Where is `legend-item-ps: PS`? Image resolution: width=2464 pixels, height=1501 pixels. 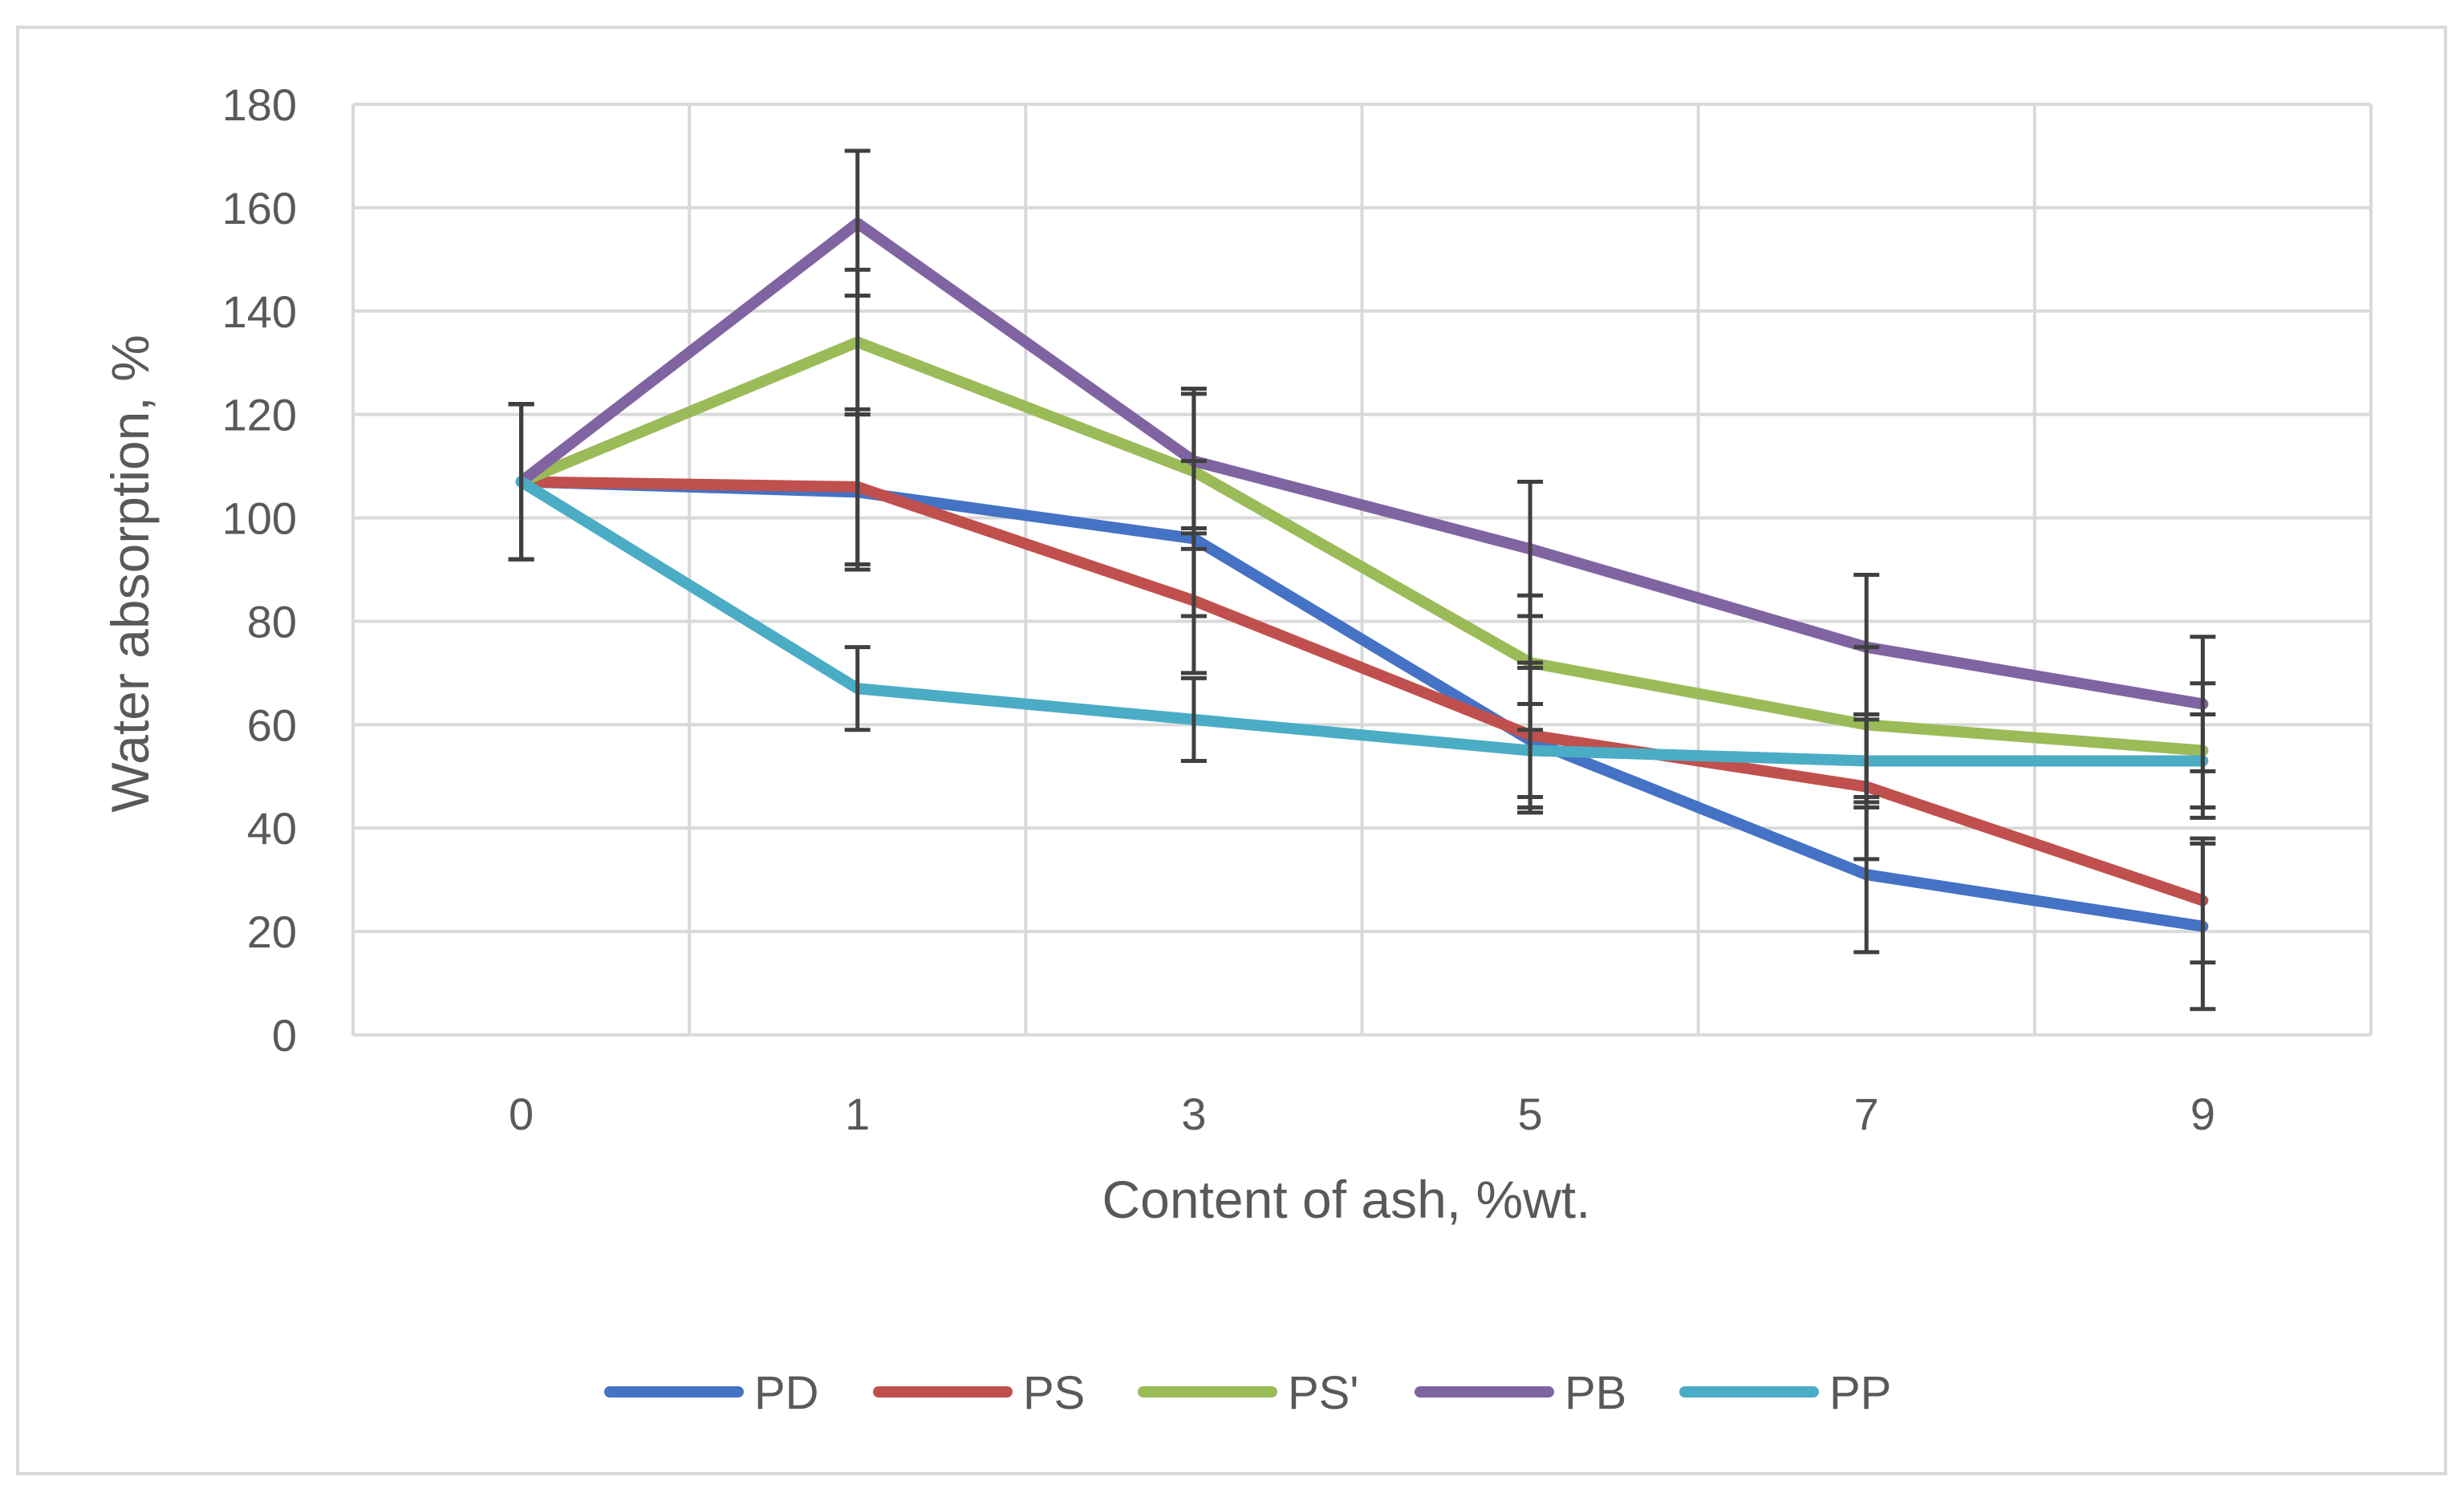 legend-item-ps: PS is located at coordinates (979, 1393).